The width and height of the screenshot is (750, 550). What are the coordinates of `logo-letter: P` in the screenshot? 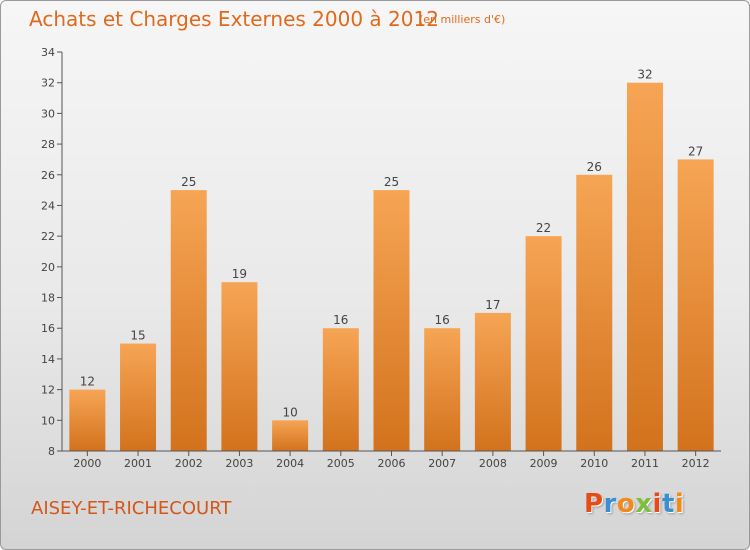 It's located at (594, 504).